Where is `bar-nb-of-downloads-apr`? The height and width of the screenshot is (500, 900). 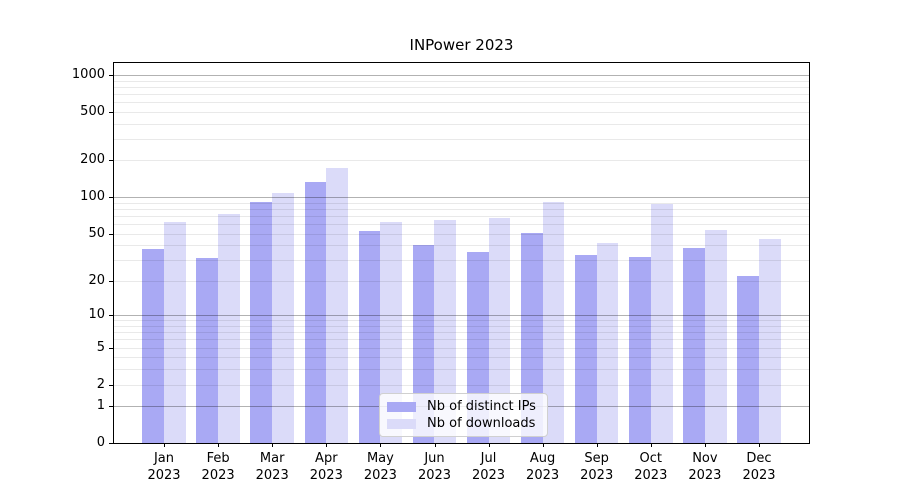
bar-nb-of-downloads-apr is located at coordinates (337, 305).